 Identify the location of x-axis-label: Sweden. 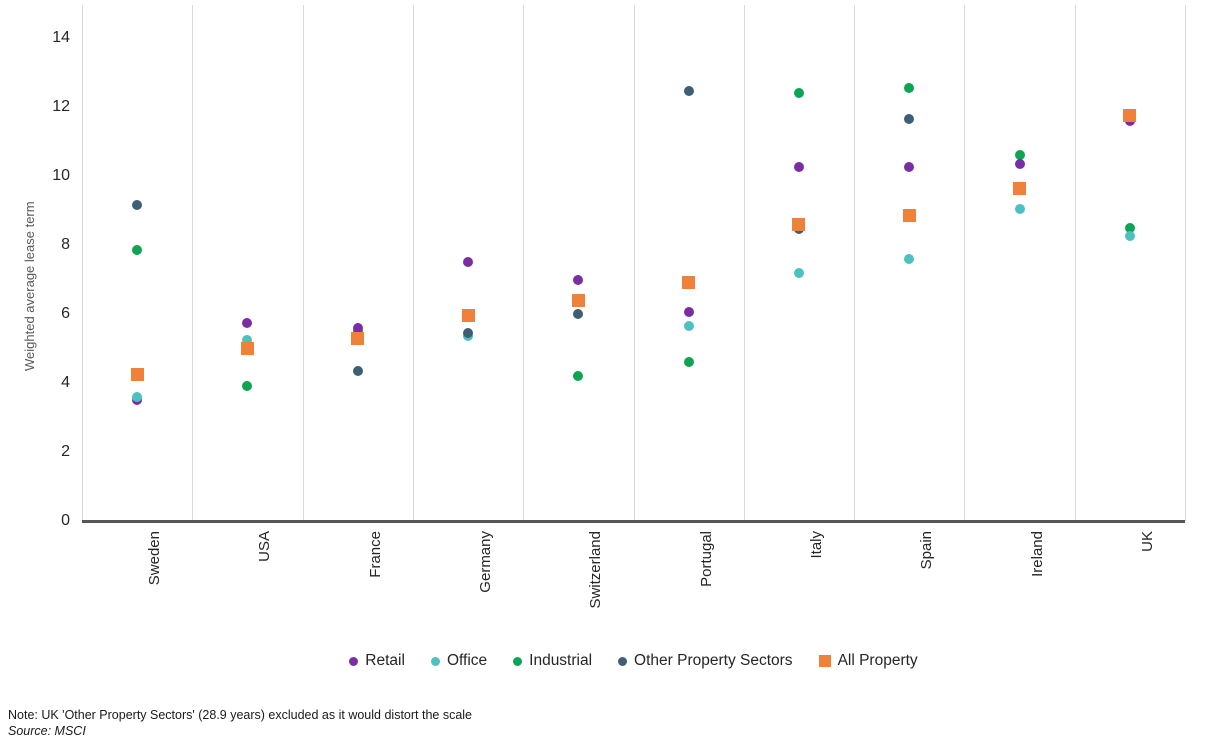
(173, 558).